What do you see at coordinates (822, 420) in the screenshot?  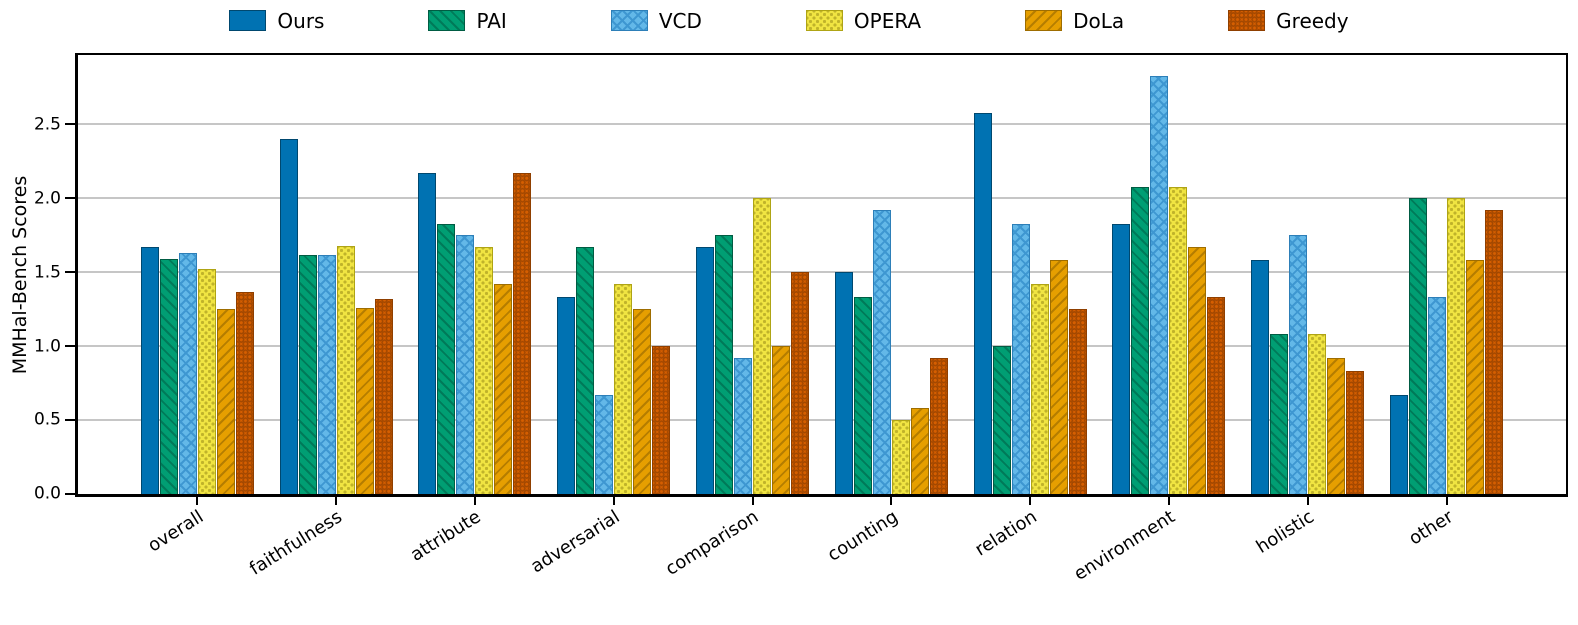 I see `gridline-y-0.5` at bounding box center [822, 420].